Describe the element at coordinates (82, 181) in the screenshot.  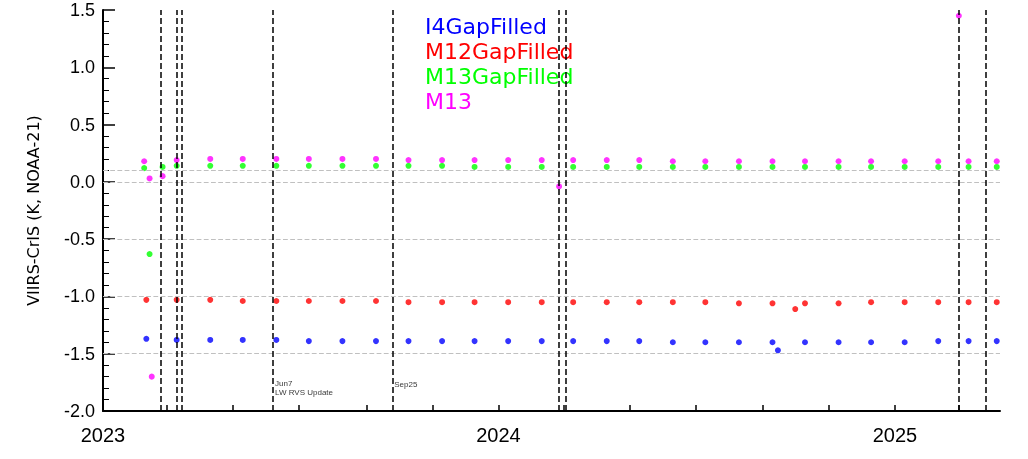
I see `y-tick-label: 0.0` at that location.